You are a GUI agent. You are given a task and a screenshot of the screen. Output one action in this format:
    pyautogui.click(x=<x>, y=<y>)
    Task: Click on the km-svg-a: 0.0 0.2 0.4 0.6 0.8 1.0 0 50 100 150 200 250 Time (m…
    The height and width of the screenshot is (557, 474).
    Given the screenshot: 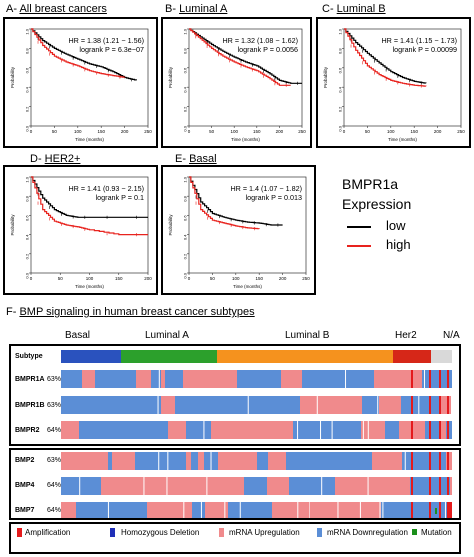 What is the action you would take?
    pyautogui.click(x=81, y=85)
    